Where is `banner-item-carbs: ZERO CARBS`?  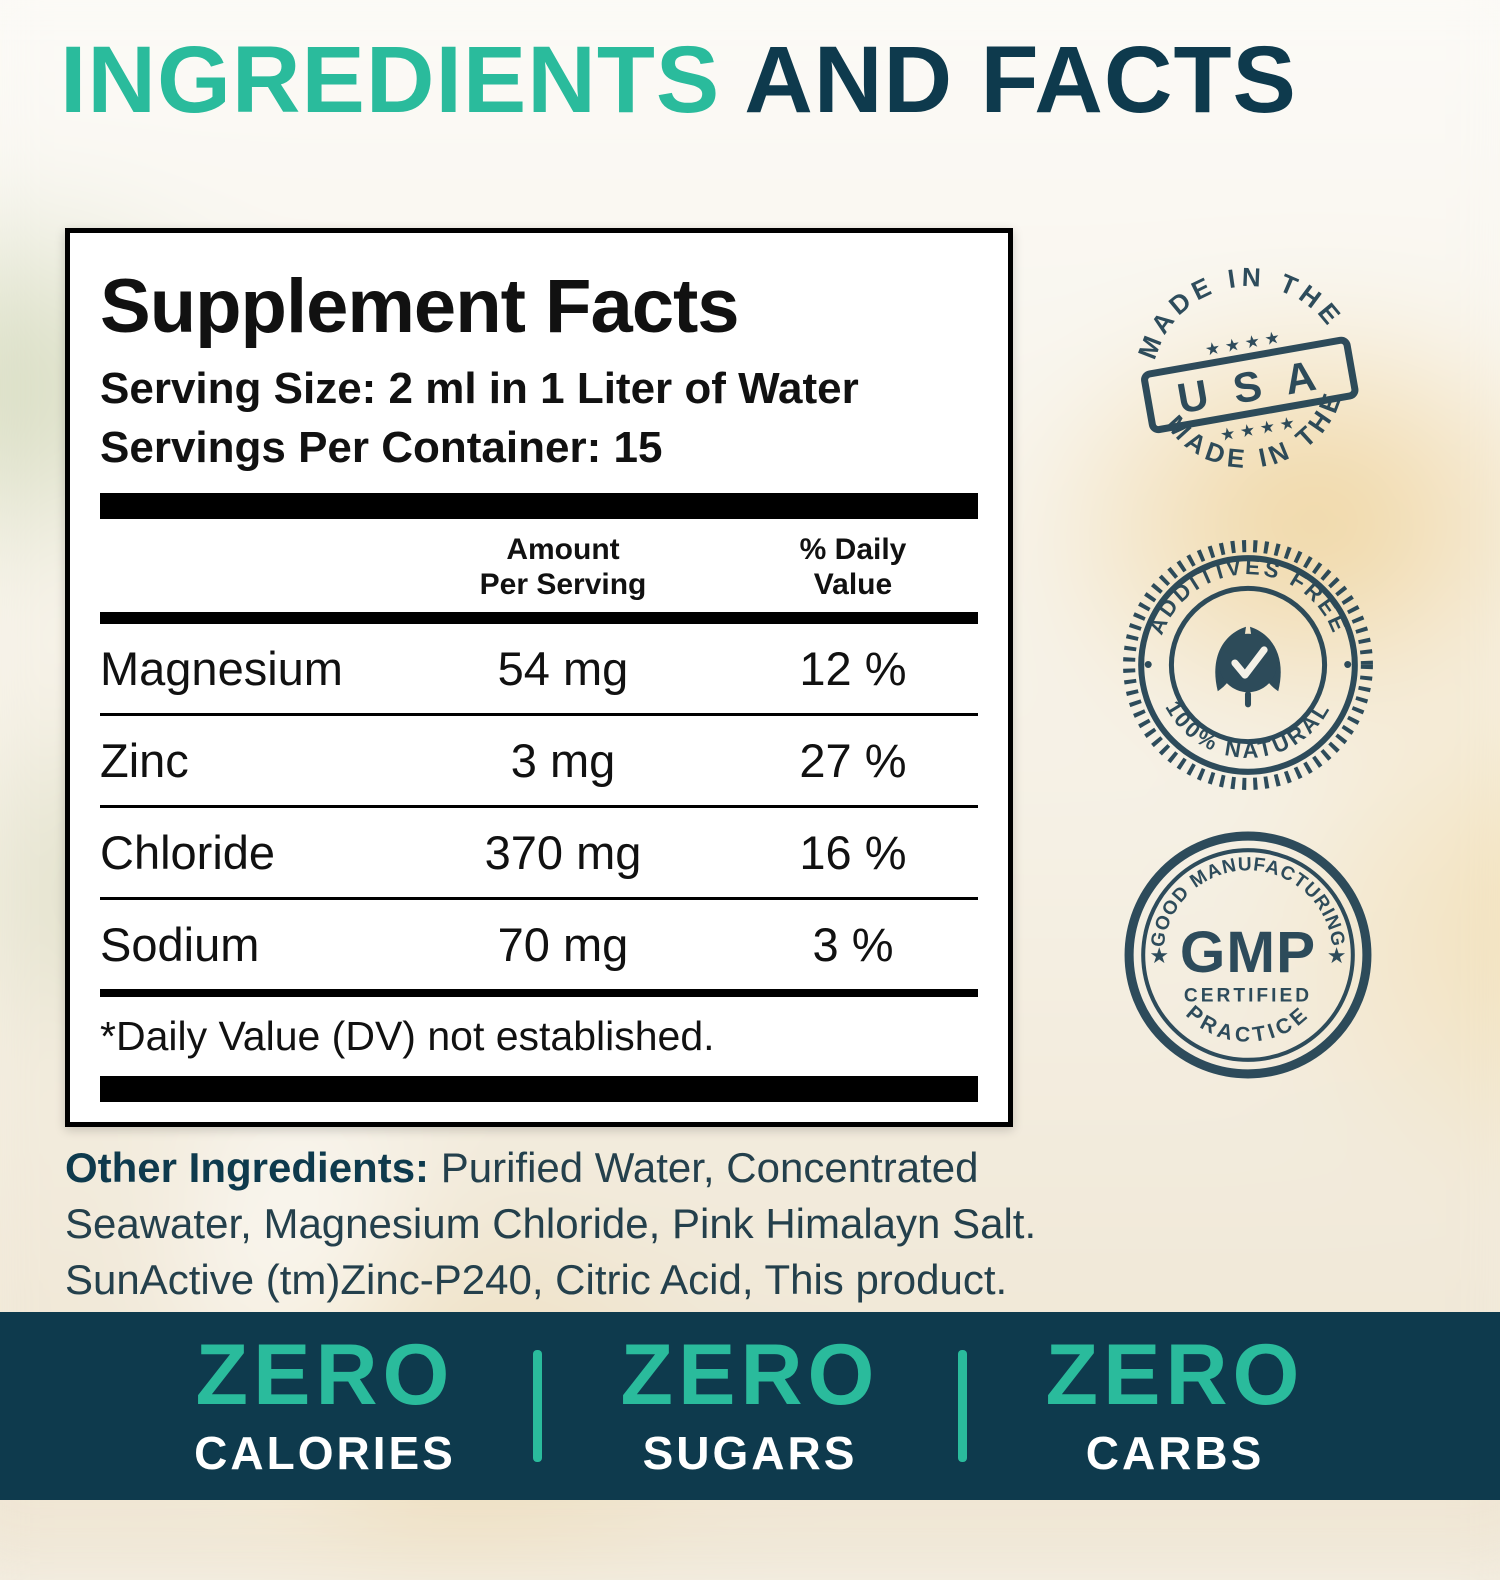
banner-item-carbs: ZERO CARBS is located at coordinates (1175, 1406).